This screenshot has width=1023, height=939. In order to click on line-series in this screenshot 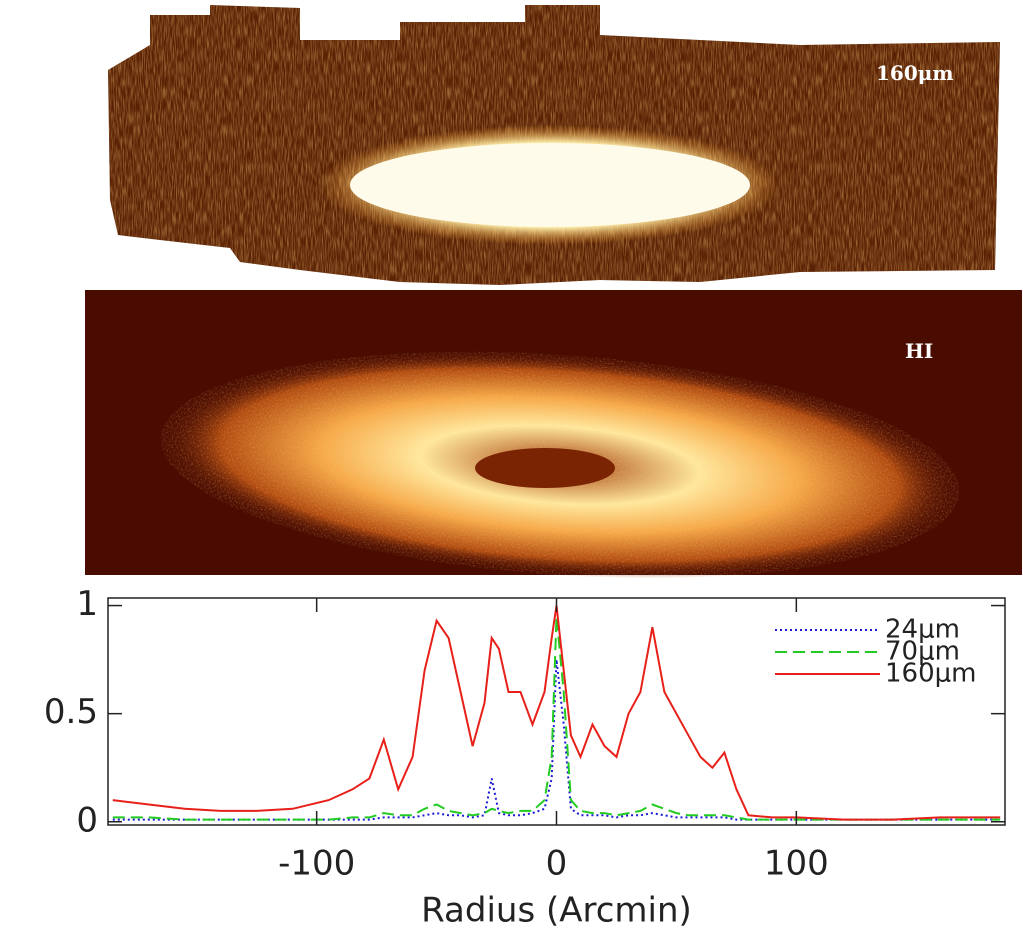, I will do `click(556, 740)`.